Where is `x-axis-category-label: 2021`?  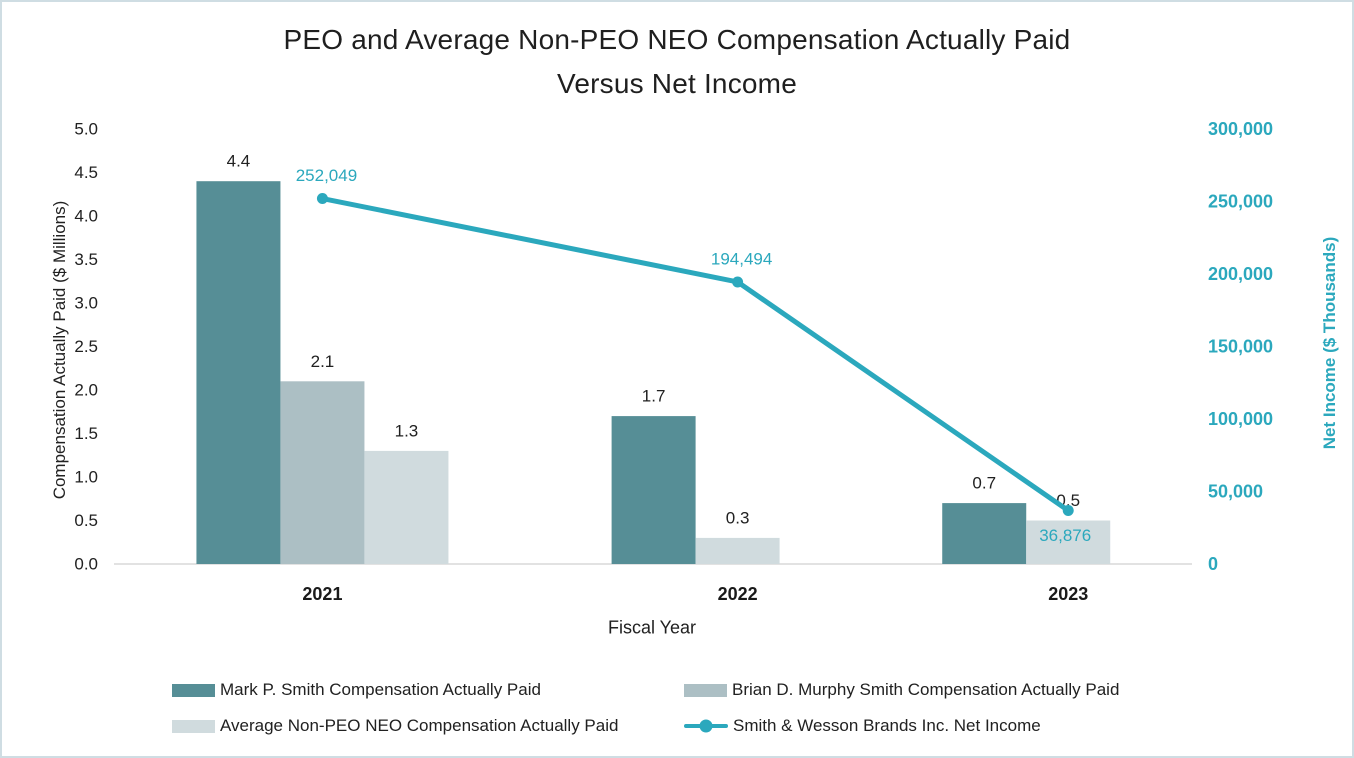
x-axis-category-label: 2021 is located at coordinates (322, 594).